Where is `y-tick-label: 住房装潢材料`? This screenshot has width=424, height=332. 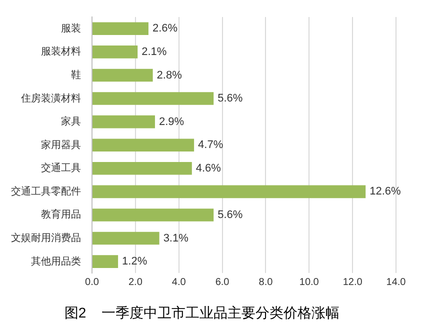 y-tick-label: 住房装潢材料 is located at coordinates (51, 98).